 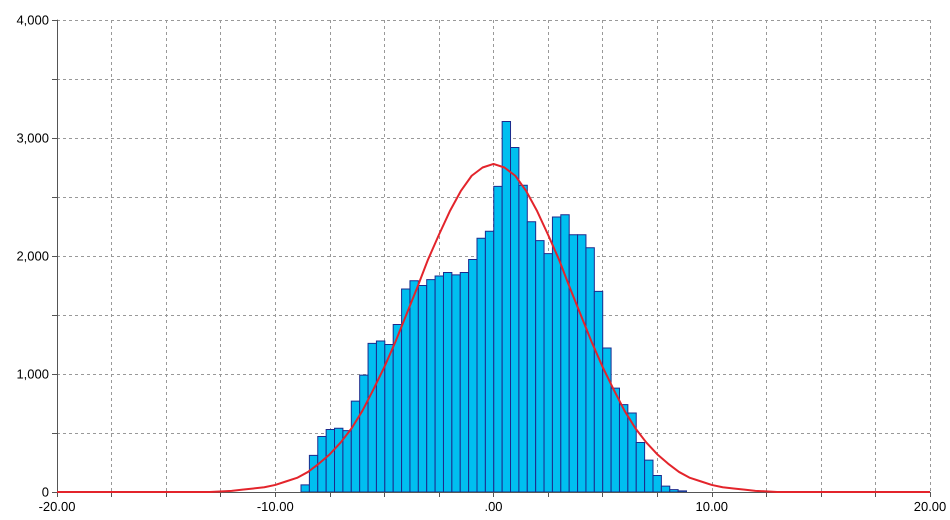 What do you see at coordinates (32, 374) in the screenshot?
I see `y-tick-label: 1,000` at bounding box center [32, 374].